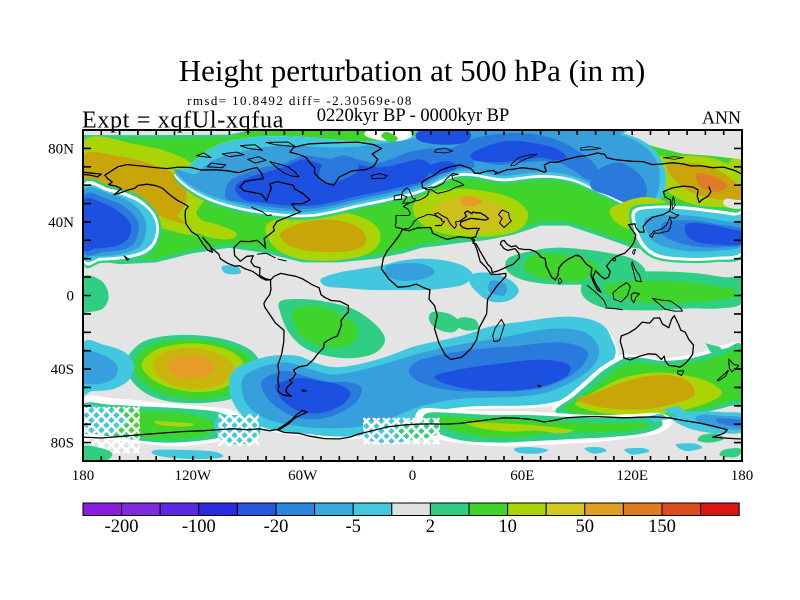 The height and width of the screenshot is (600, 800). I want to click on svg-text: 80N, so click(61, 149).